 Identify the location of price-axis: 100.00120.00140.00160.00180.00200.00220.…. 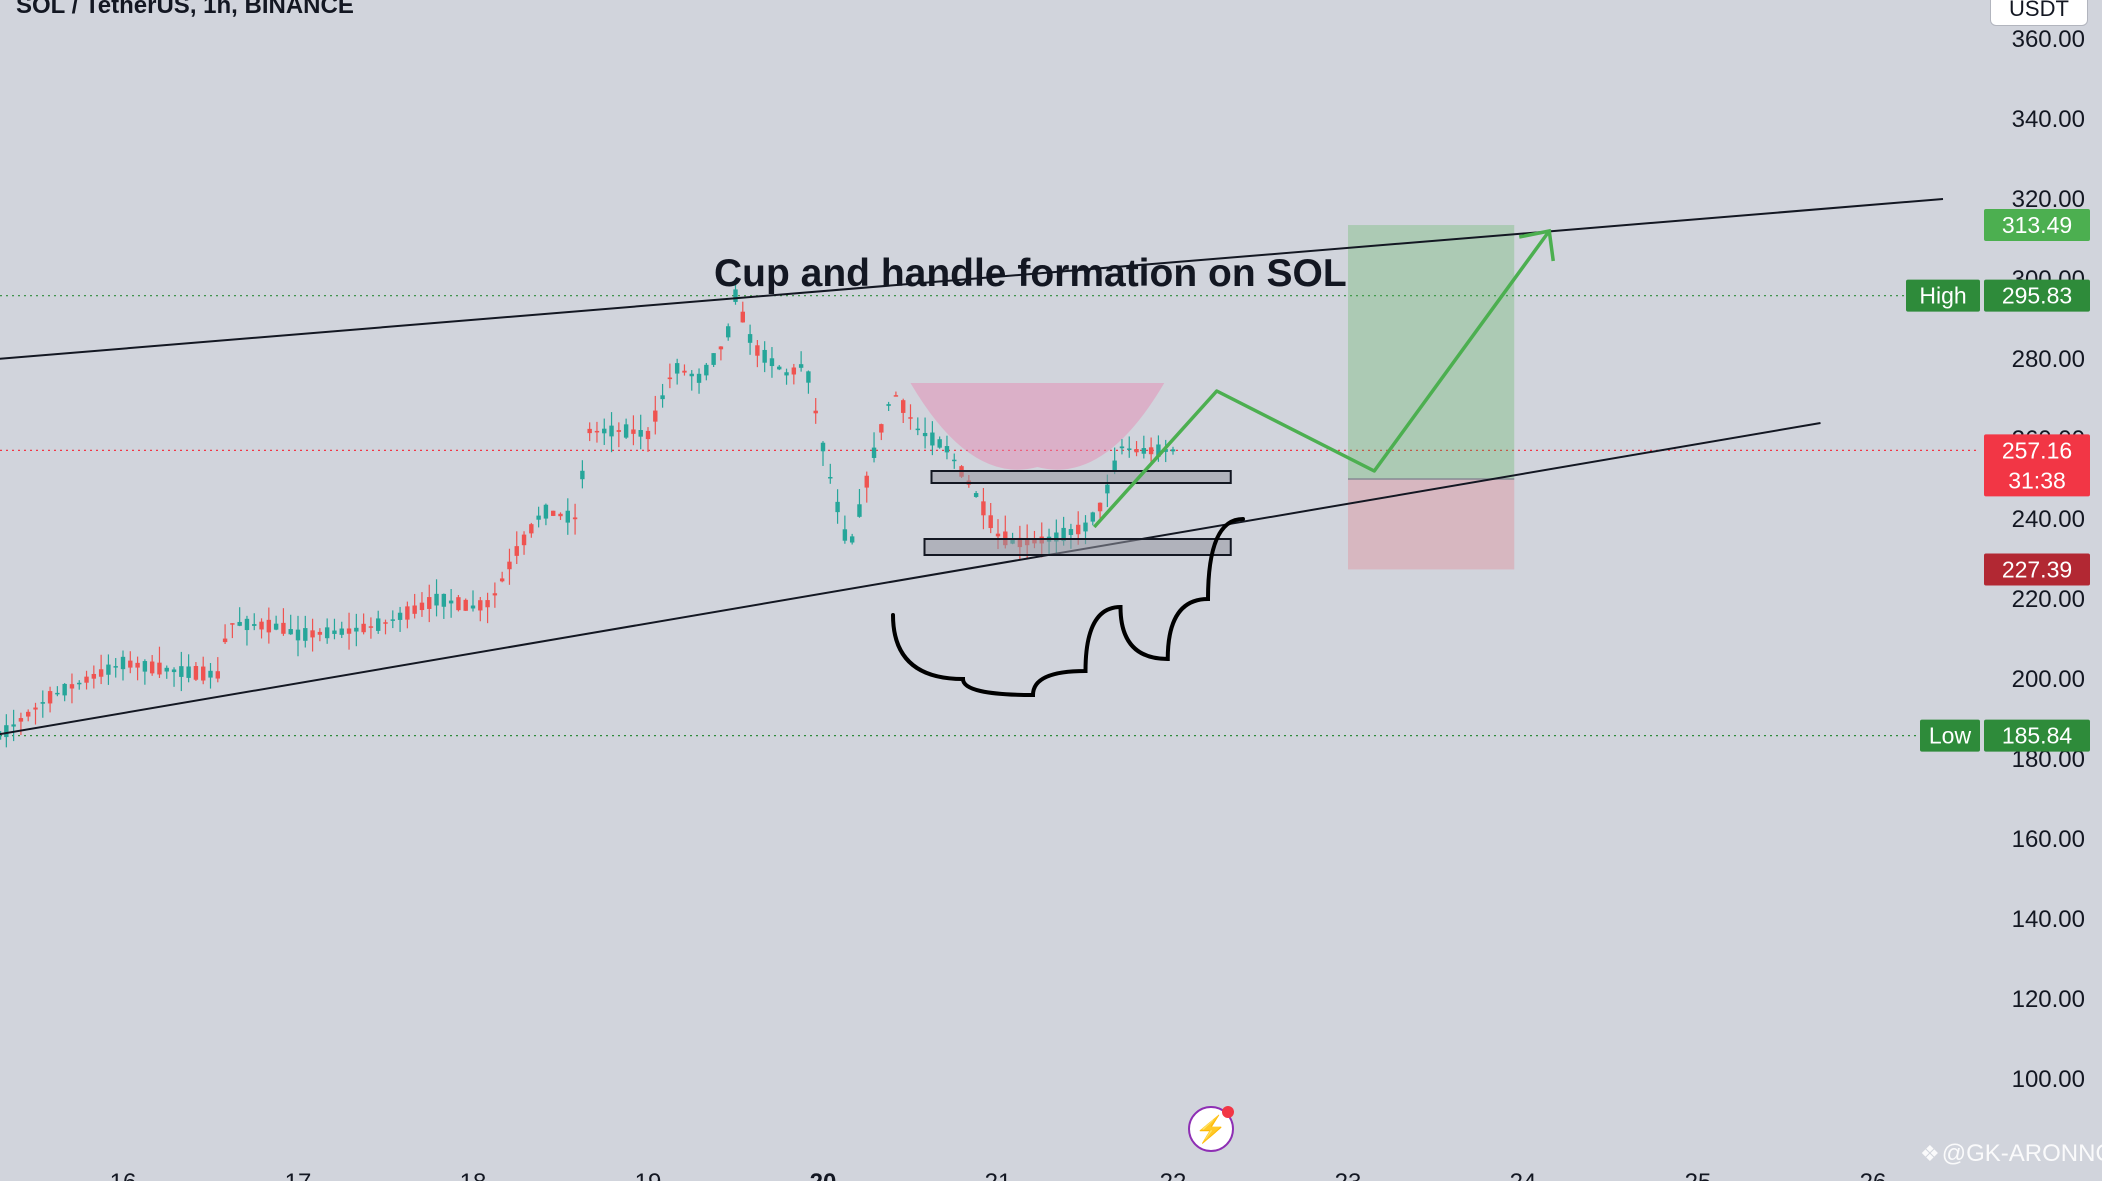
(2048, 559).